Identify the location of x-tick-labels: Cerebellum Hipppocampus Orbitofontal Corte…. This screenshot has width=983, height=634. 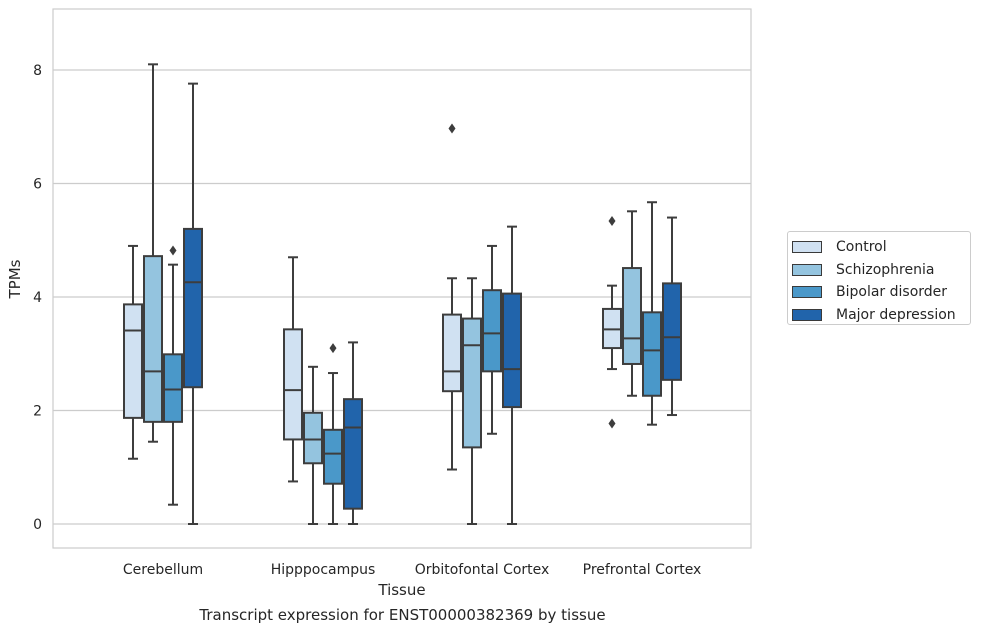
(412, 570).